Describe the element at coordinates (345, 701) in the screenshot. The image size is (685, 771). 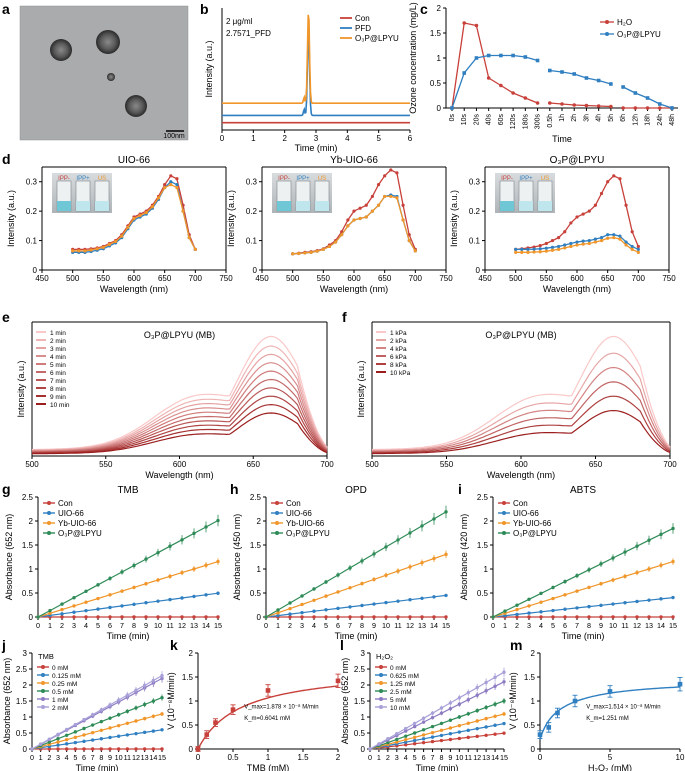
I see `y-axis-label: Absorbance (652 nm)` at that location.